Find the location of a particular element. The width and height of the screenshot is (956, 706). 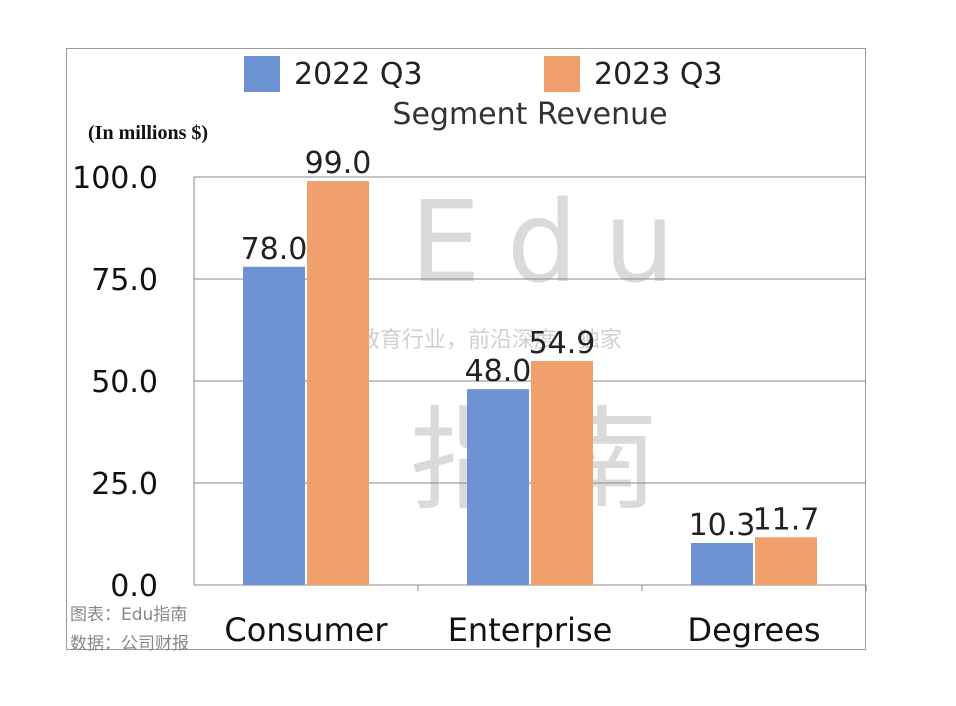

bar-enterprise-2023q3 is located at coordinates (562, 473).